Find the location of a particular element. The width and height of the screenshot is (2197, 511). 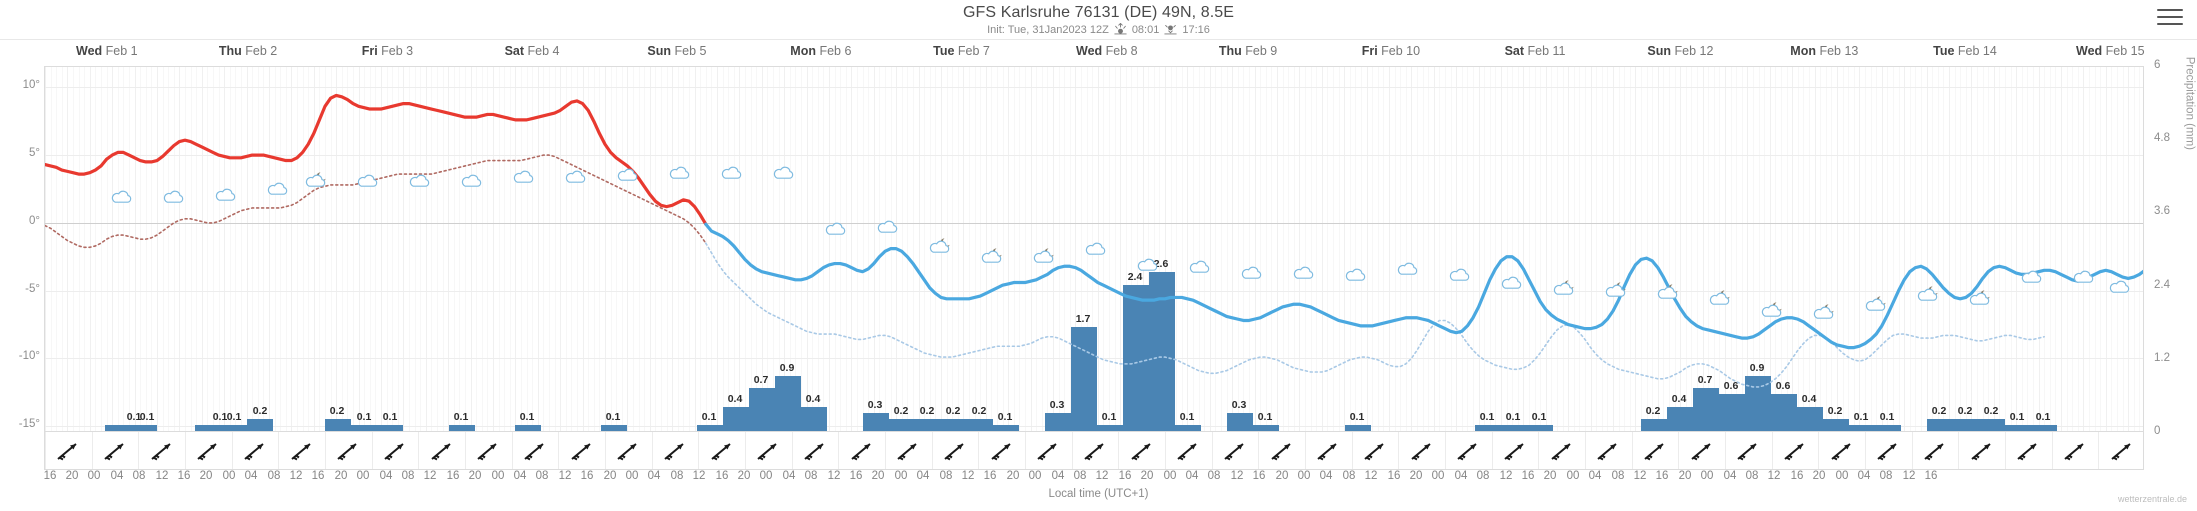

hamburger-menu-icon is located at coordinates (2170, 19).